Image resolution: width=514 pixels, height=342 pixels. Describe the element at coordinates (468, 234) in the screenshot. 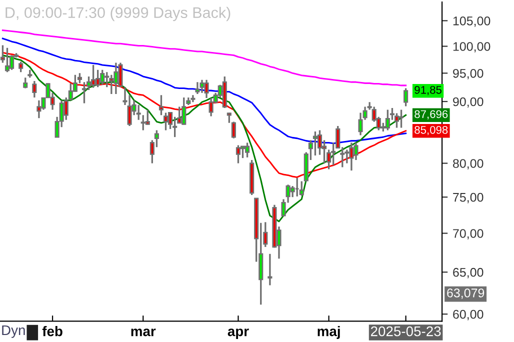

I see `y-tick-label: 70,00` at that location.